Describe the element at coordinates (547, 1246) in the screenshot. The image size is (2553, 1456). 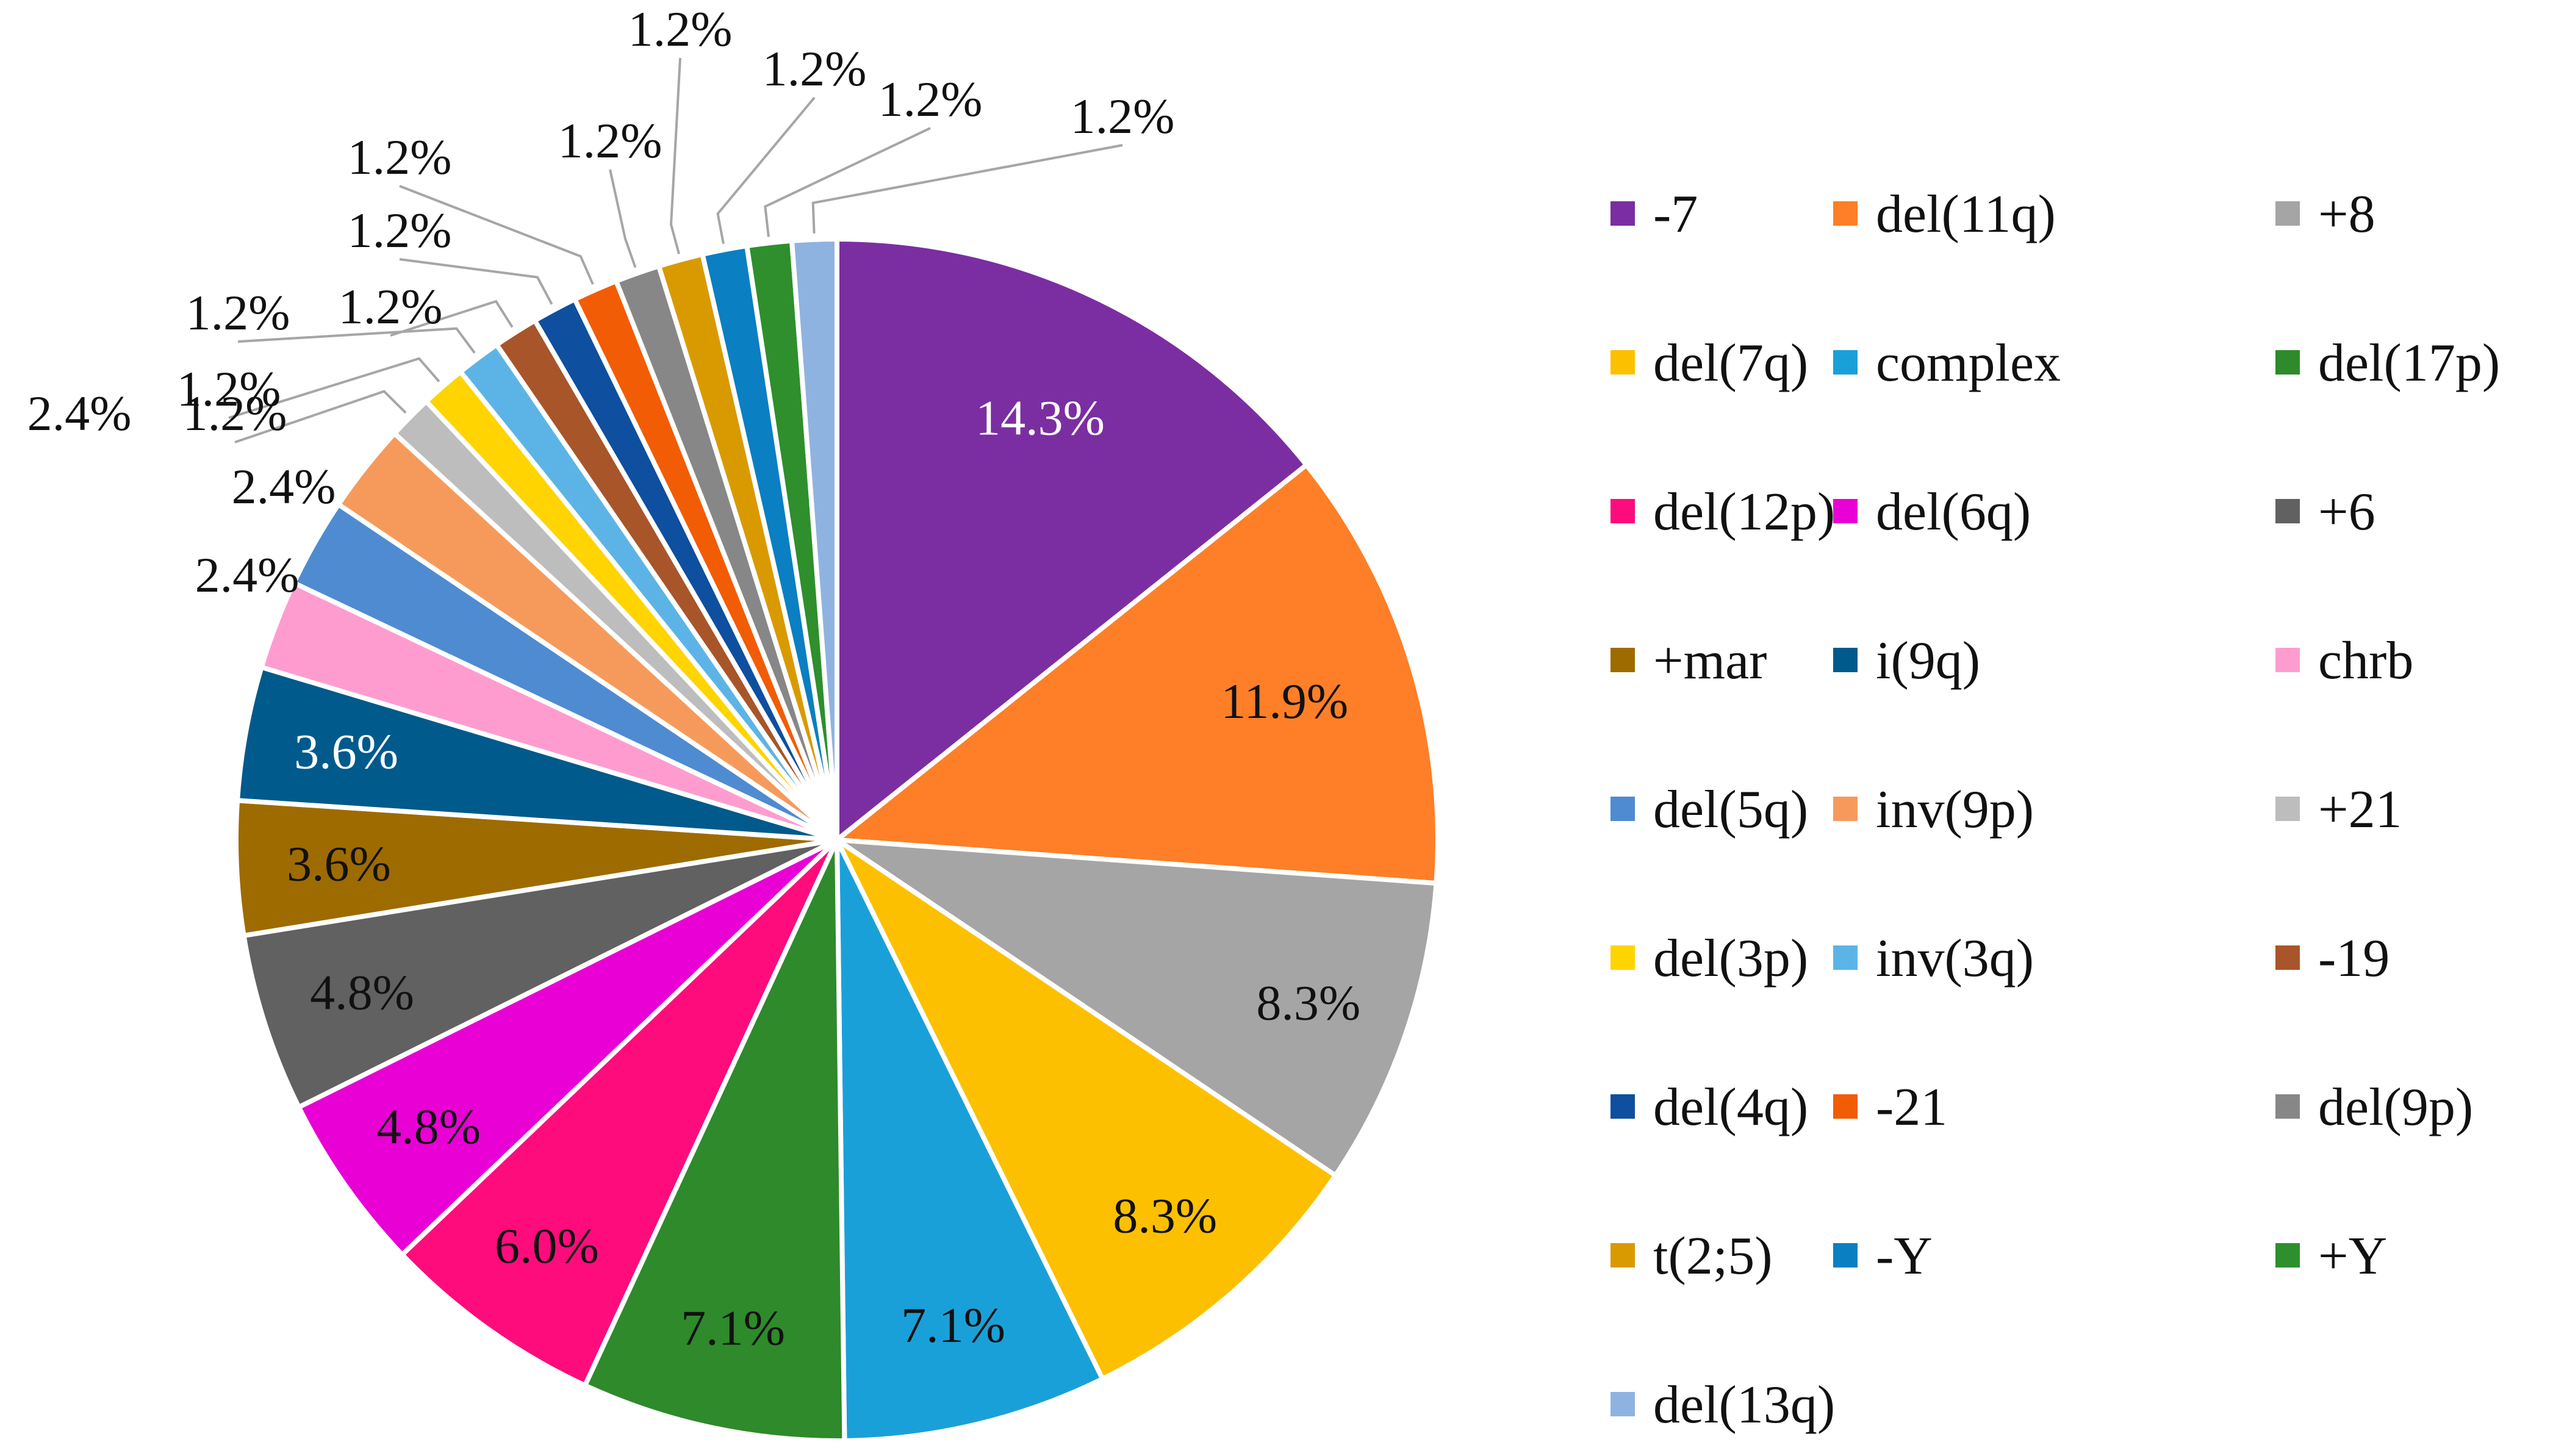
I see `slice-label-del-12p: 6.0%` at that location.